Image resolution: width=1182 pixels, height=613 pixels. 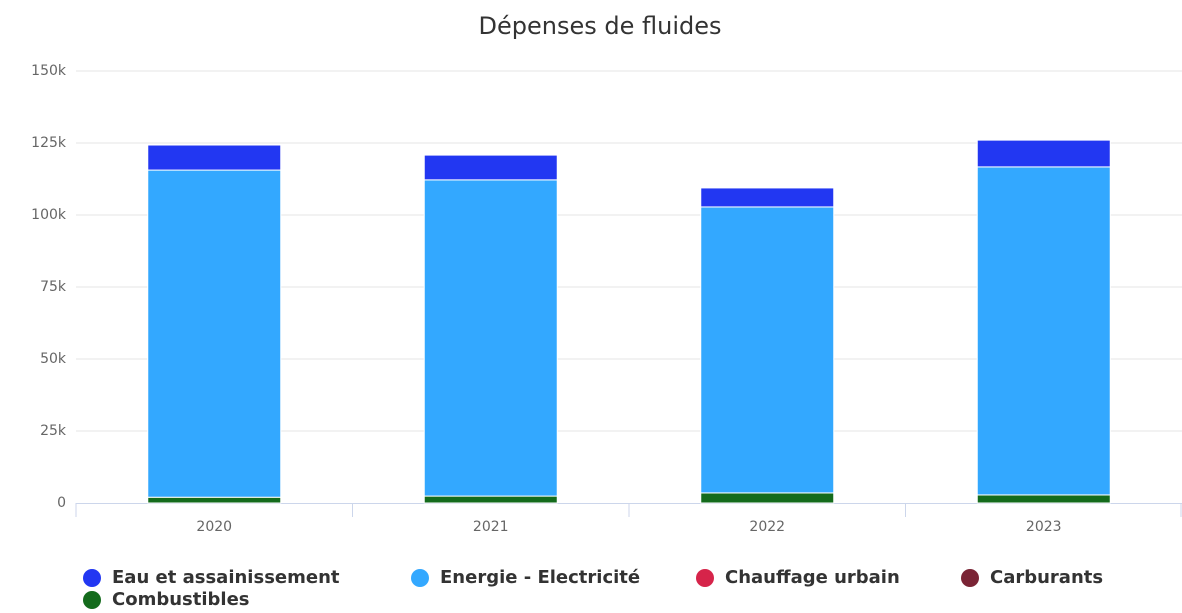 I want to click on legend-label: Carburants, so click(x=1046, y=577).